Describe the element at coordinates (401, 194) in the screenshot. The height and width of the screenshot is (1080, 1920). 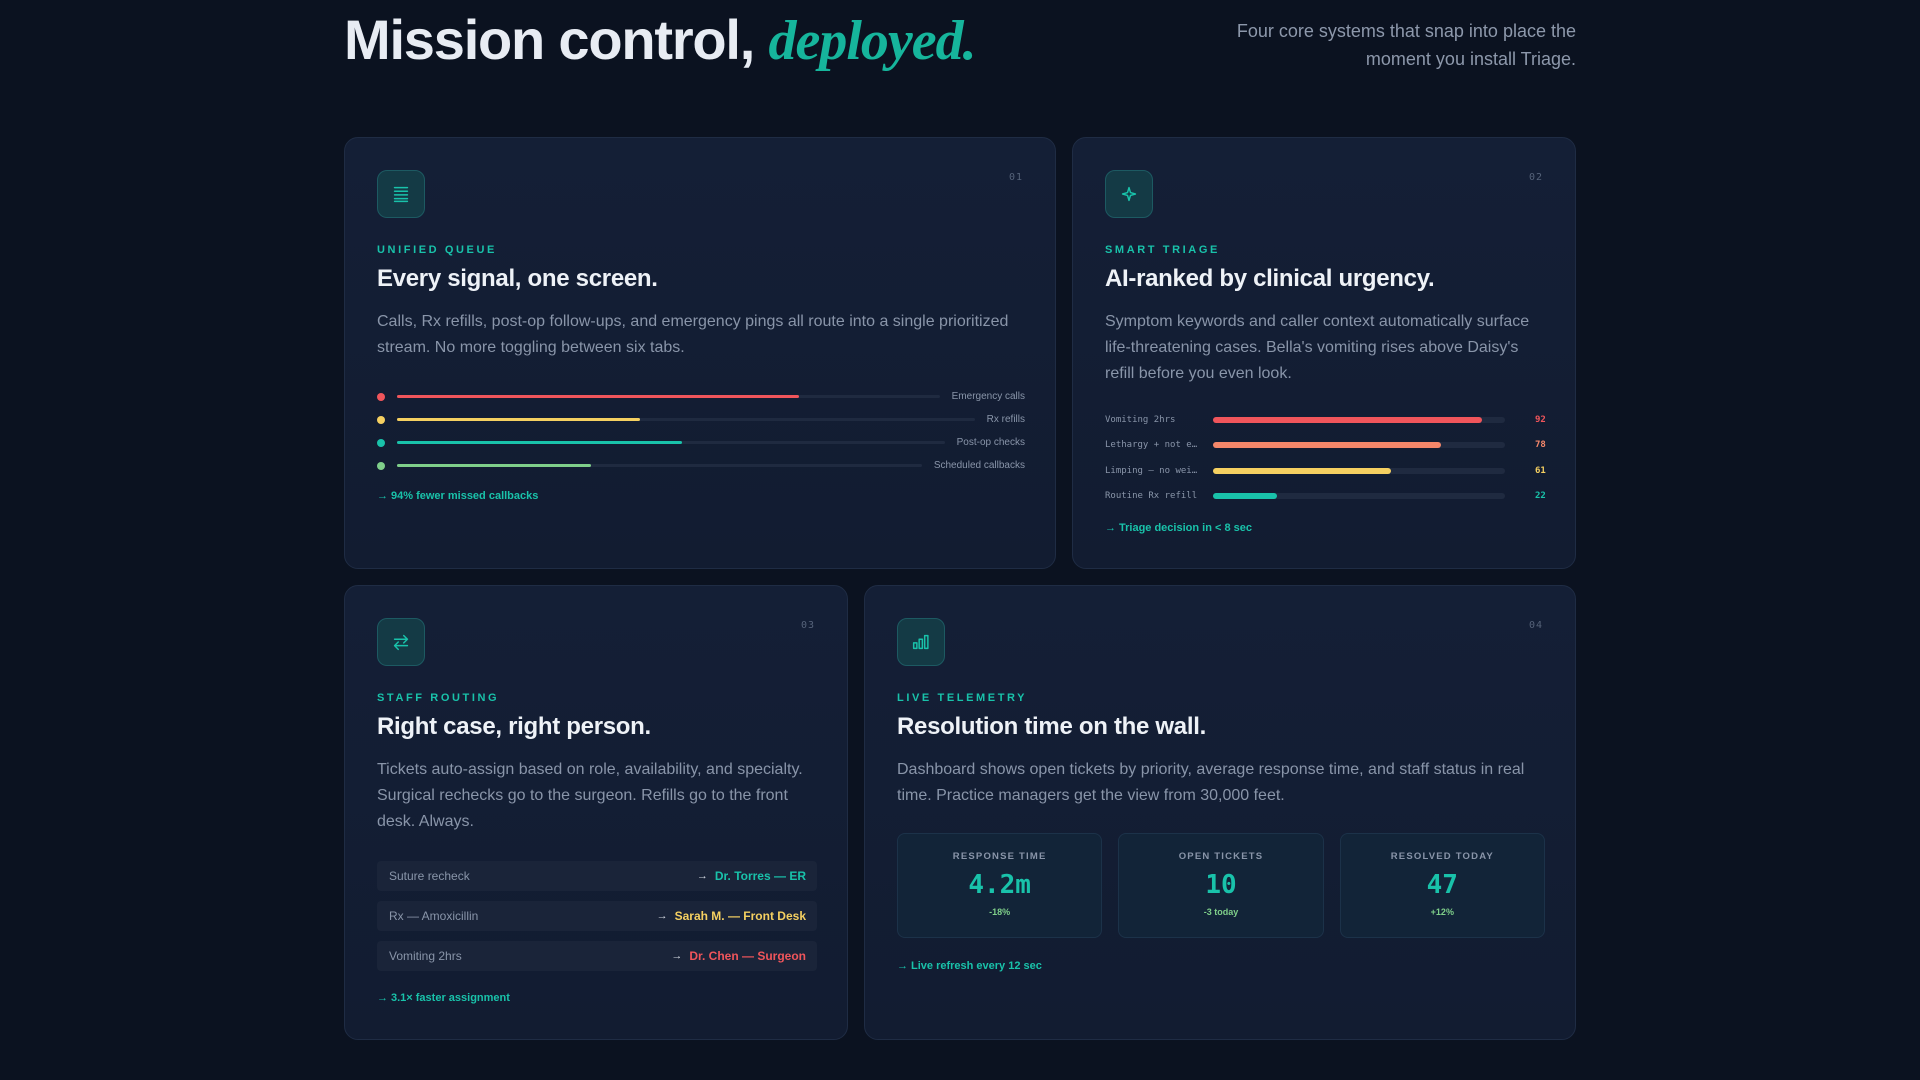
I see `list-icon` at that location.